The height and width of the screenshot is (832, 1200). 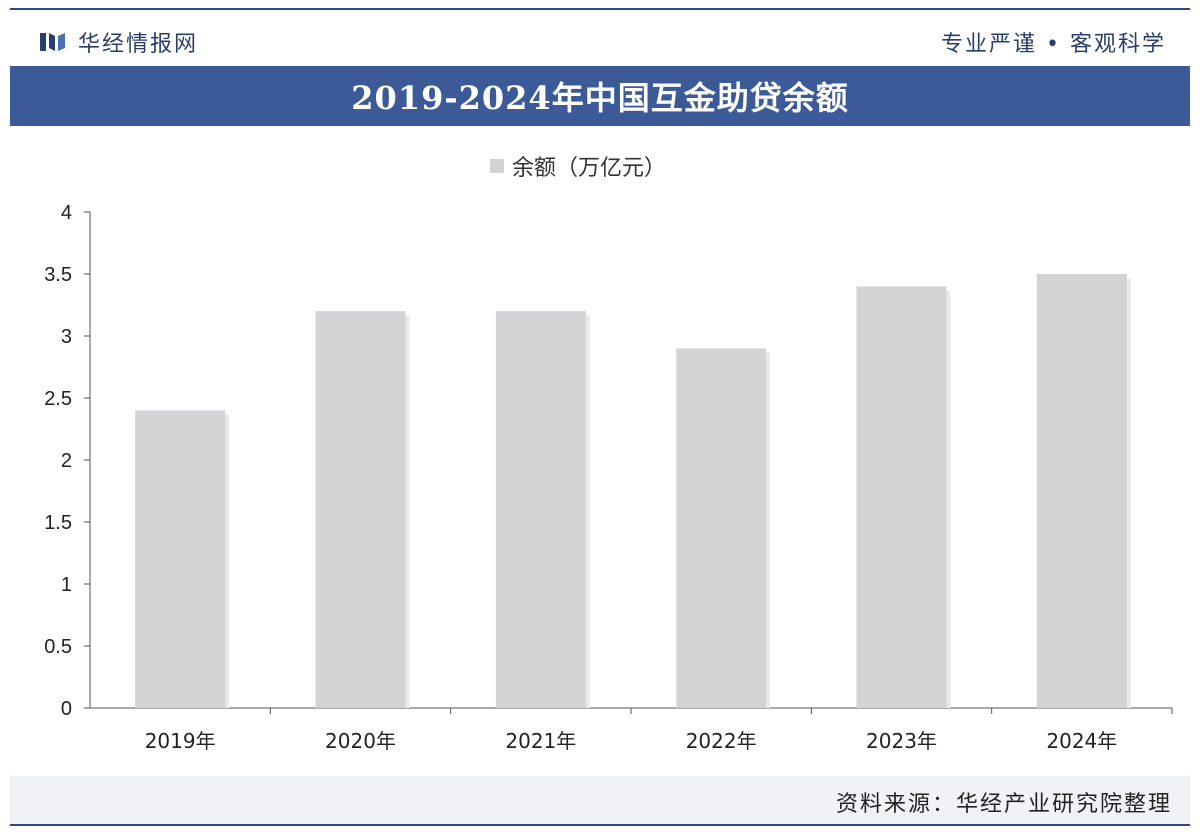 What do you see at coordinates (66, 709) in the screenshot?
I see `y-tick-label: 0` at bounding box center [66, 709].